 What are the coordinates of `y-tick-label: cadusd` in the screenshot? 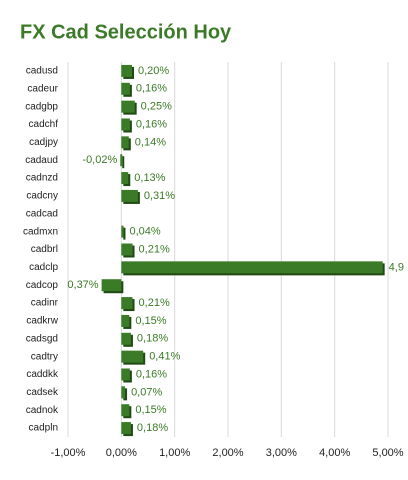 It's located at (42, 71).